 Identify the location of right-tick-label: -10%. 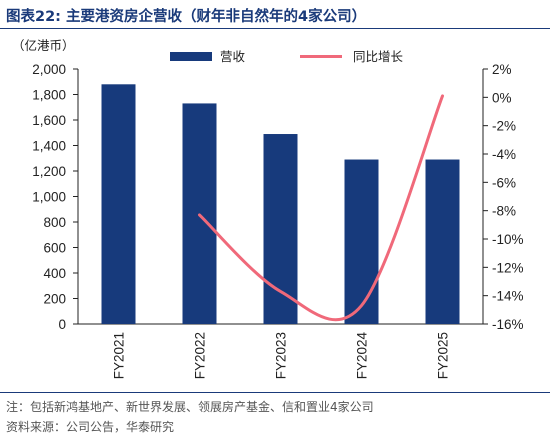
(508, 239).